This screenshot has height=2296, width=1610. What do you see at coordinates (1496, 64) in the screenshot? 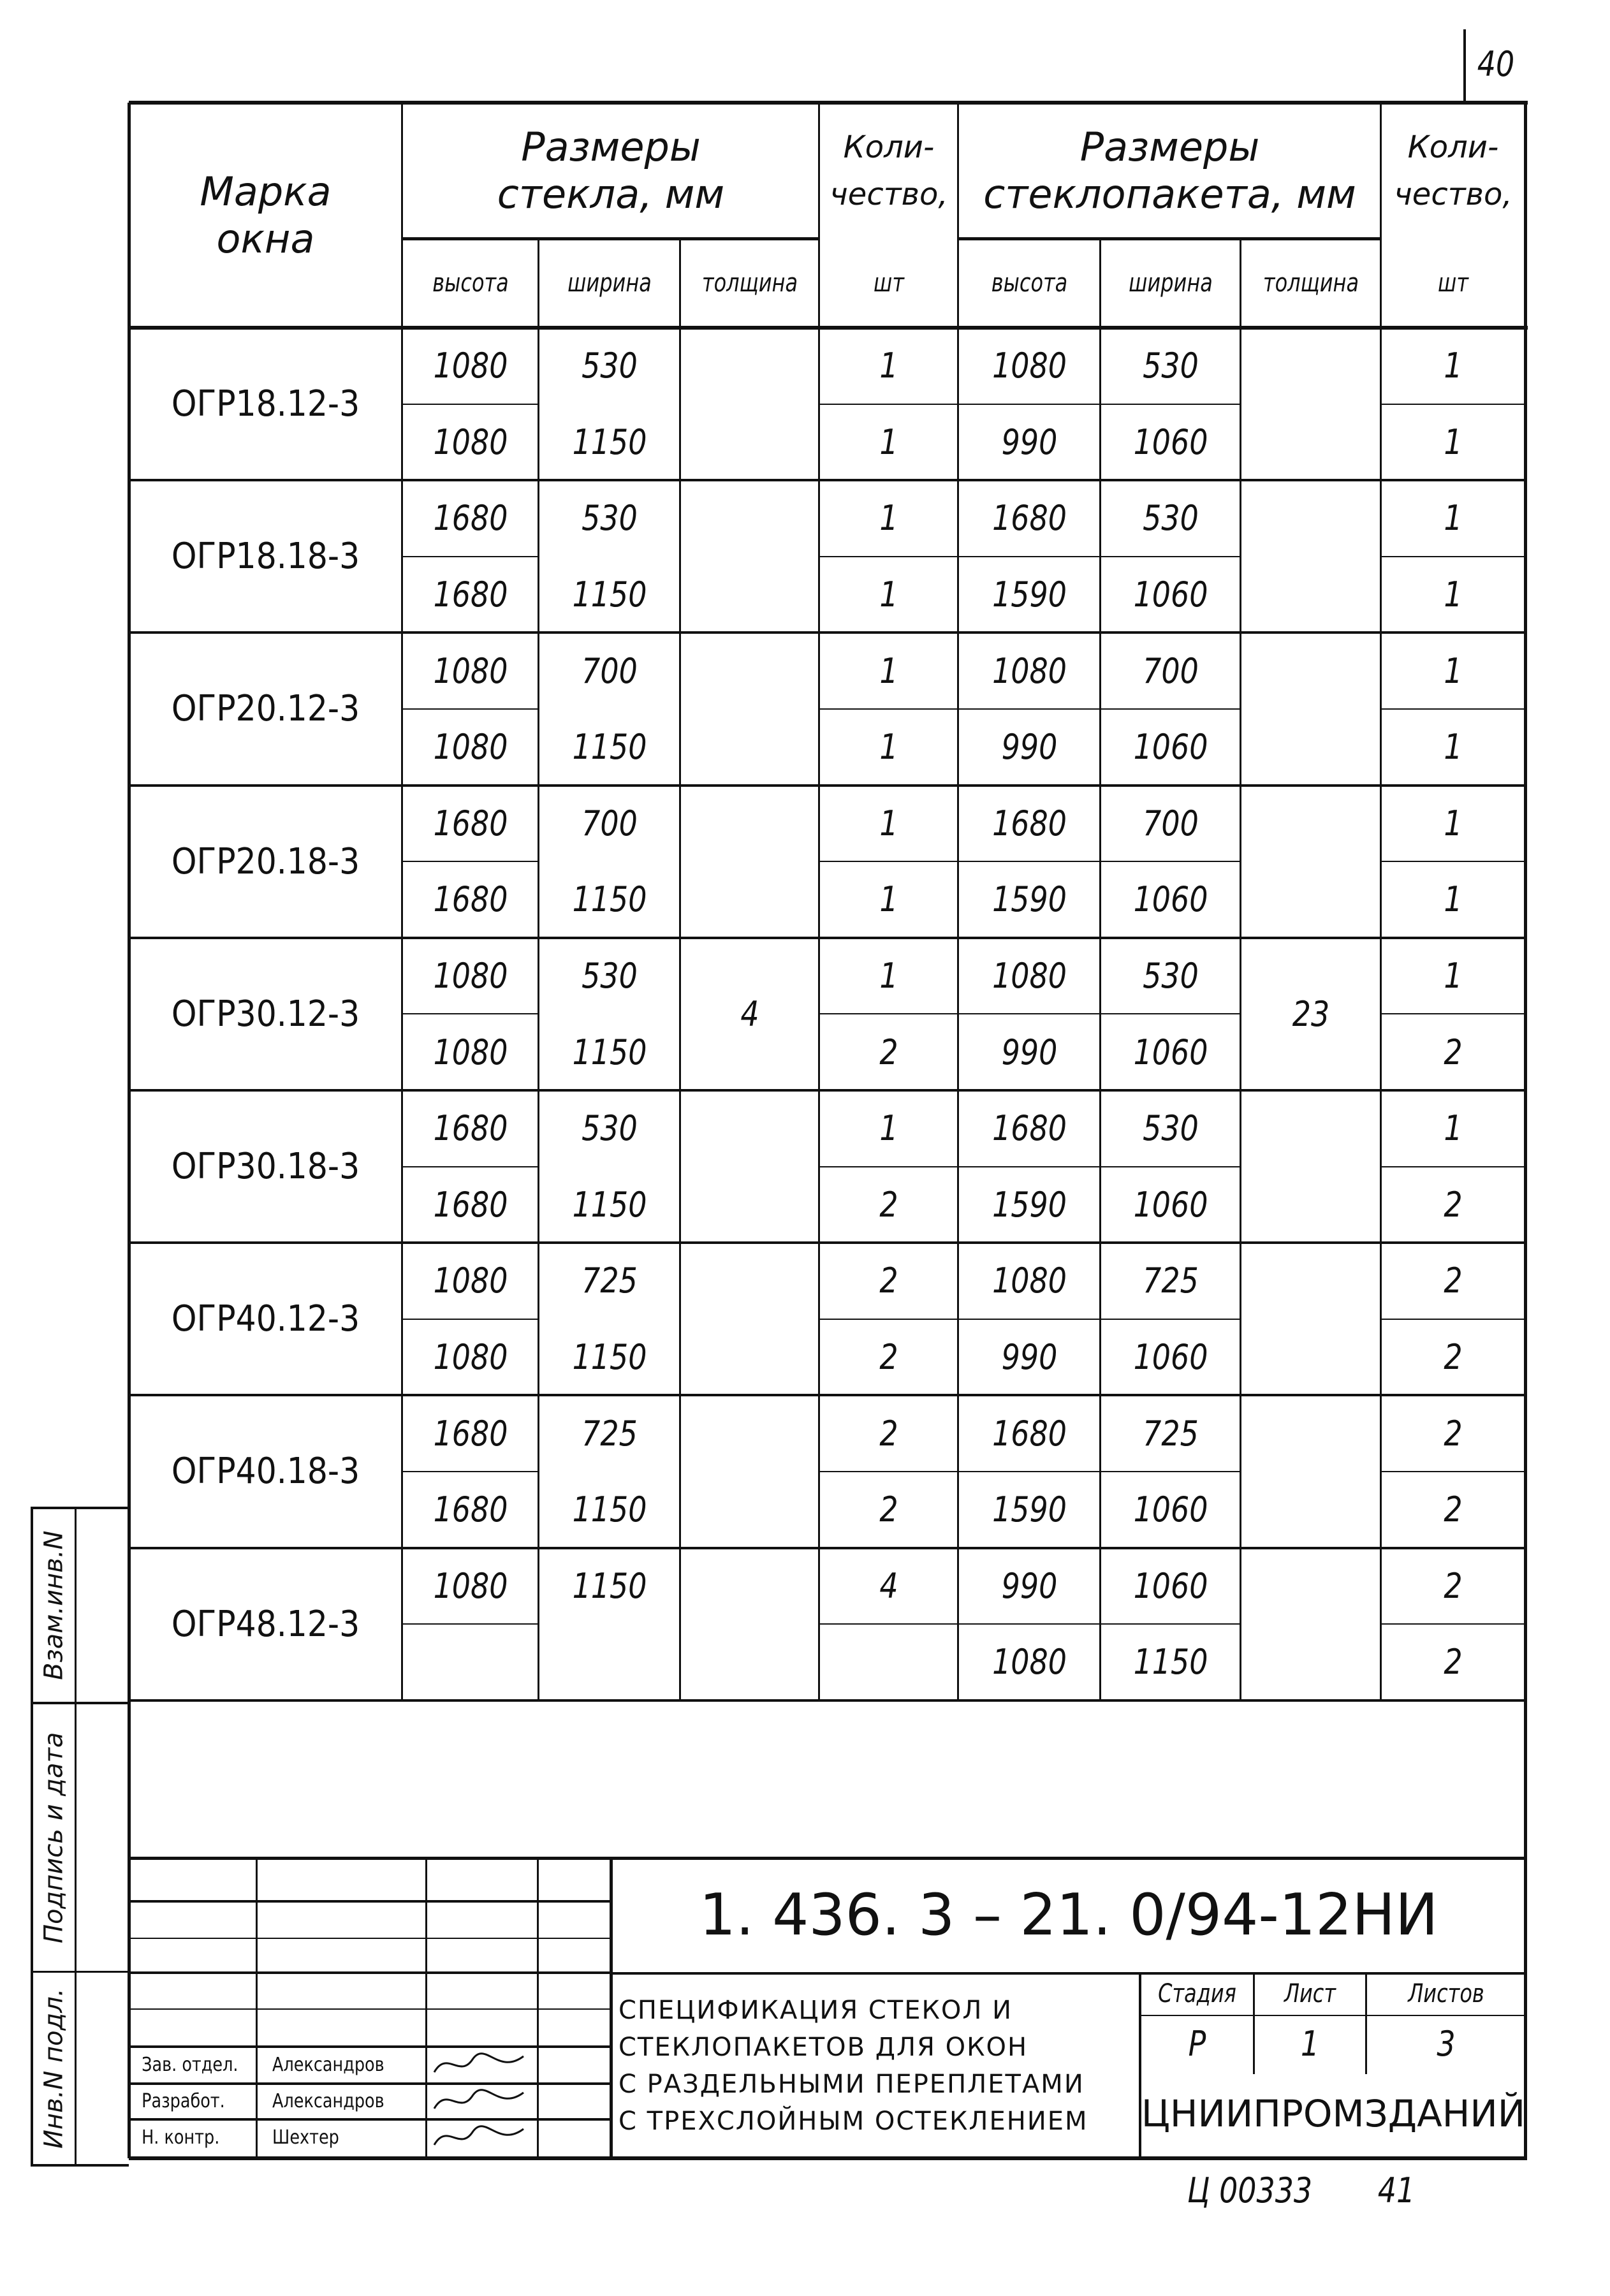
I see `page-number: 40` at bounding box center [1496, 64].